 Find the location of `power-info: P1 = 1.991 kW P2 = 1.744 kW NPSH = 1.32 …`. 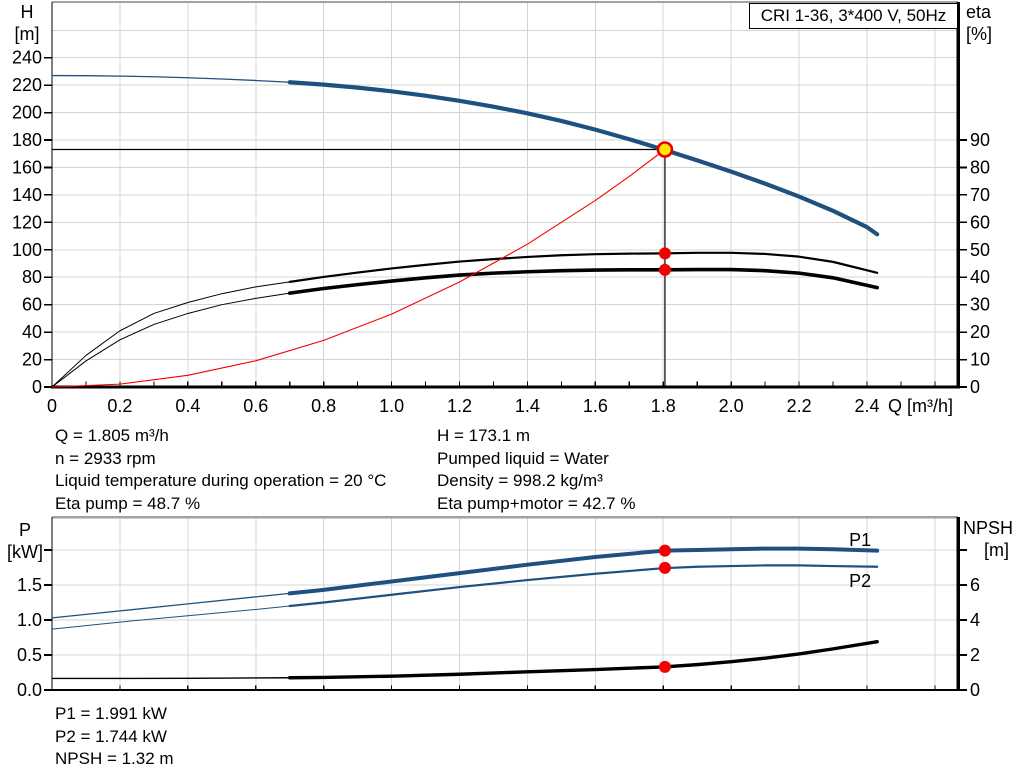

power-info: P1 = 1.991 kW P2 = 1.744 kW NPSH = 1.32 … is located at coordinates (114, 737).